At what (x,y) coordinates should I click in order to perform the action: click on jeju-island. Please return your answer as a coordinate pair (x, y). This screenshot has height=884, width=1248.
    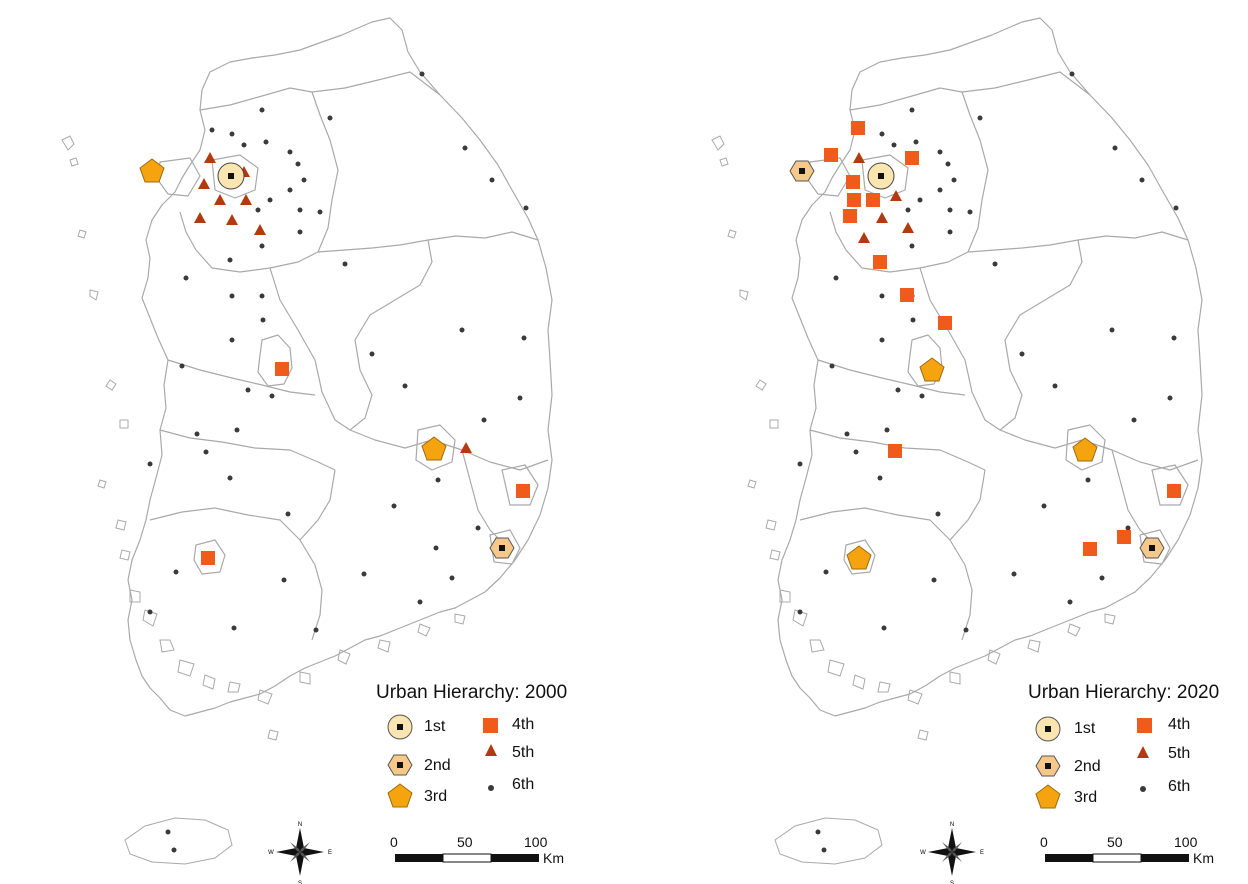
    Looking at the image, I should click on (178, 841).